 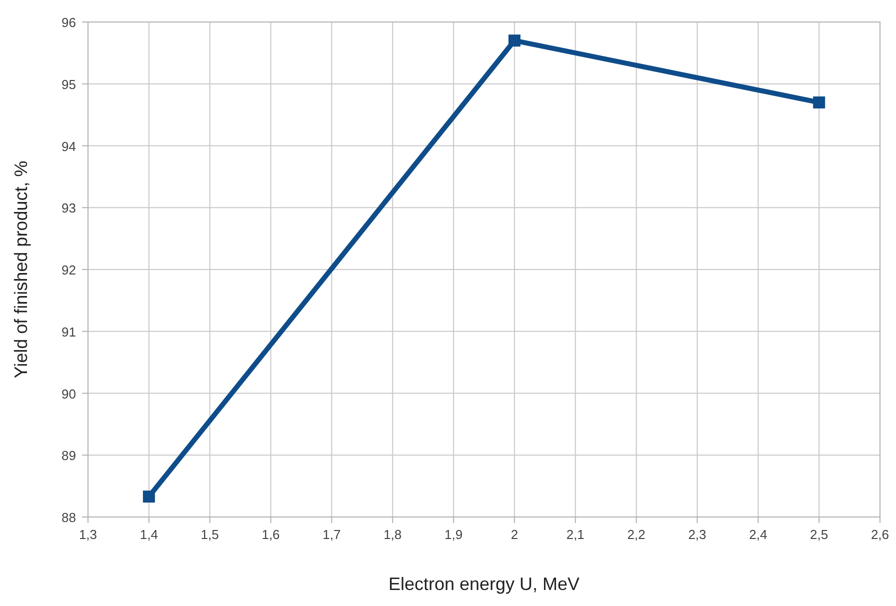 What do you see at coordinates (21, 269) in the screenshot?
I see `y-axis-title: Yield of finished product, %` at bounding box center [21, 269].